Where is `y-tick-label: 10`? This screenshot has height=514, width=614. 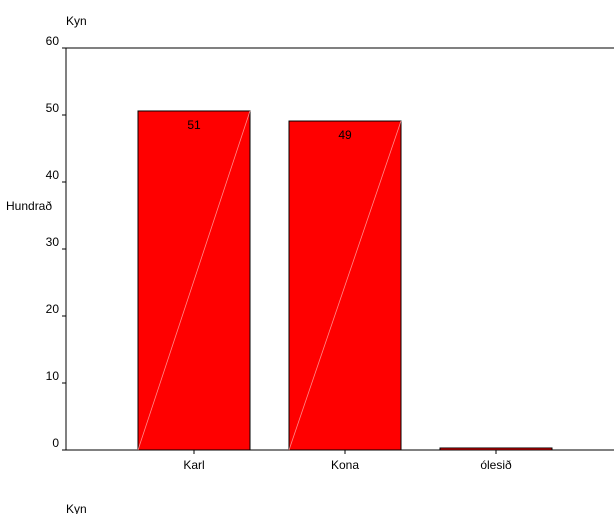
y-tick-label: 10 is located at coordinates (53, 376).